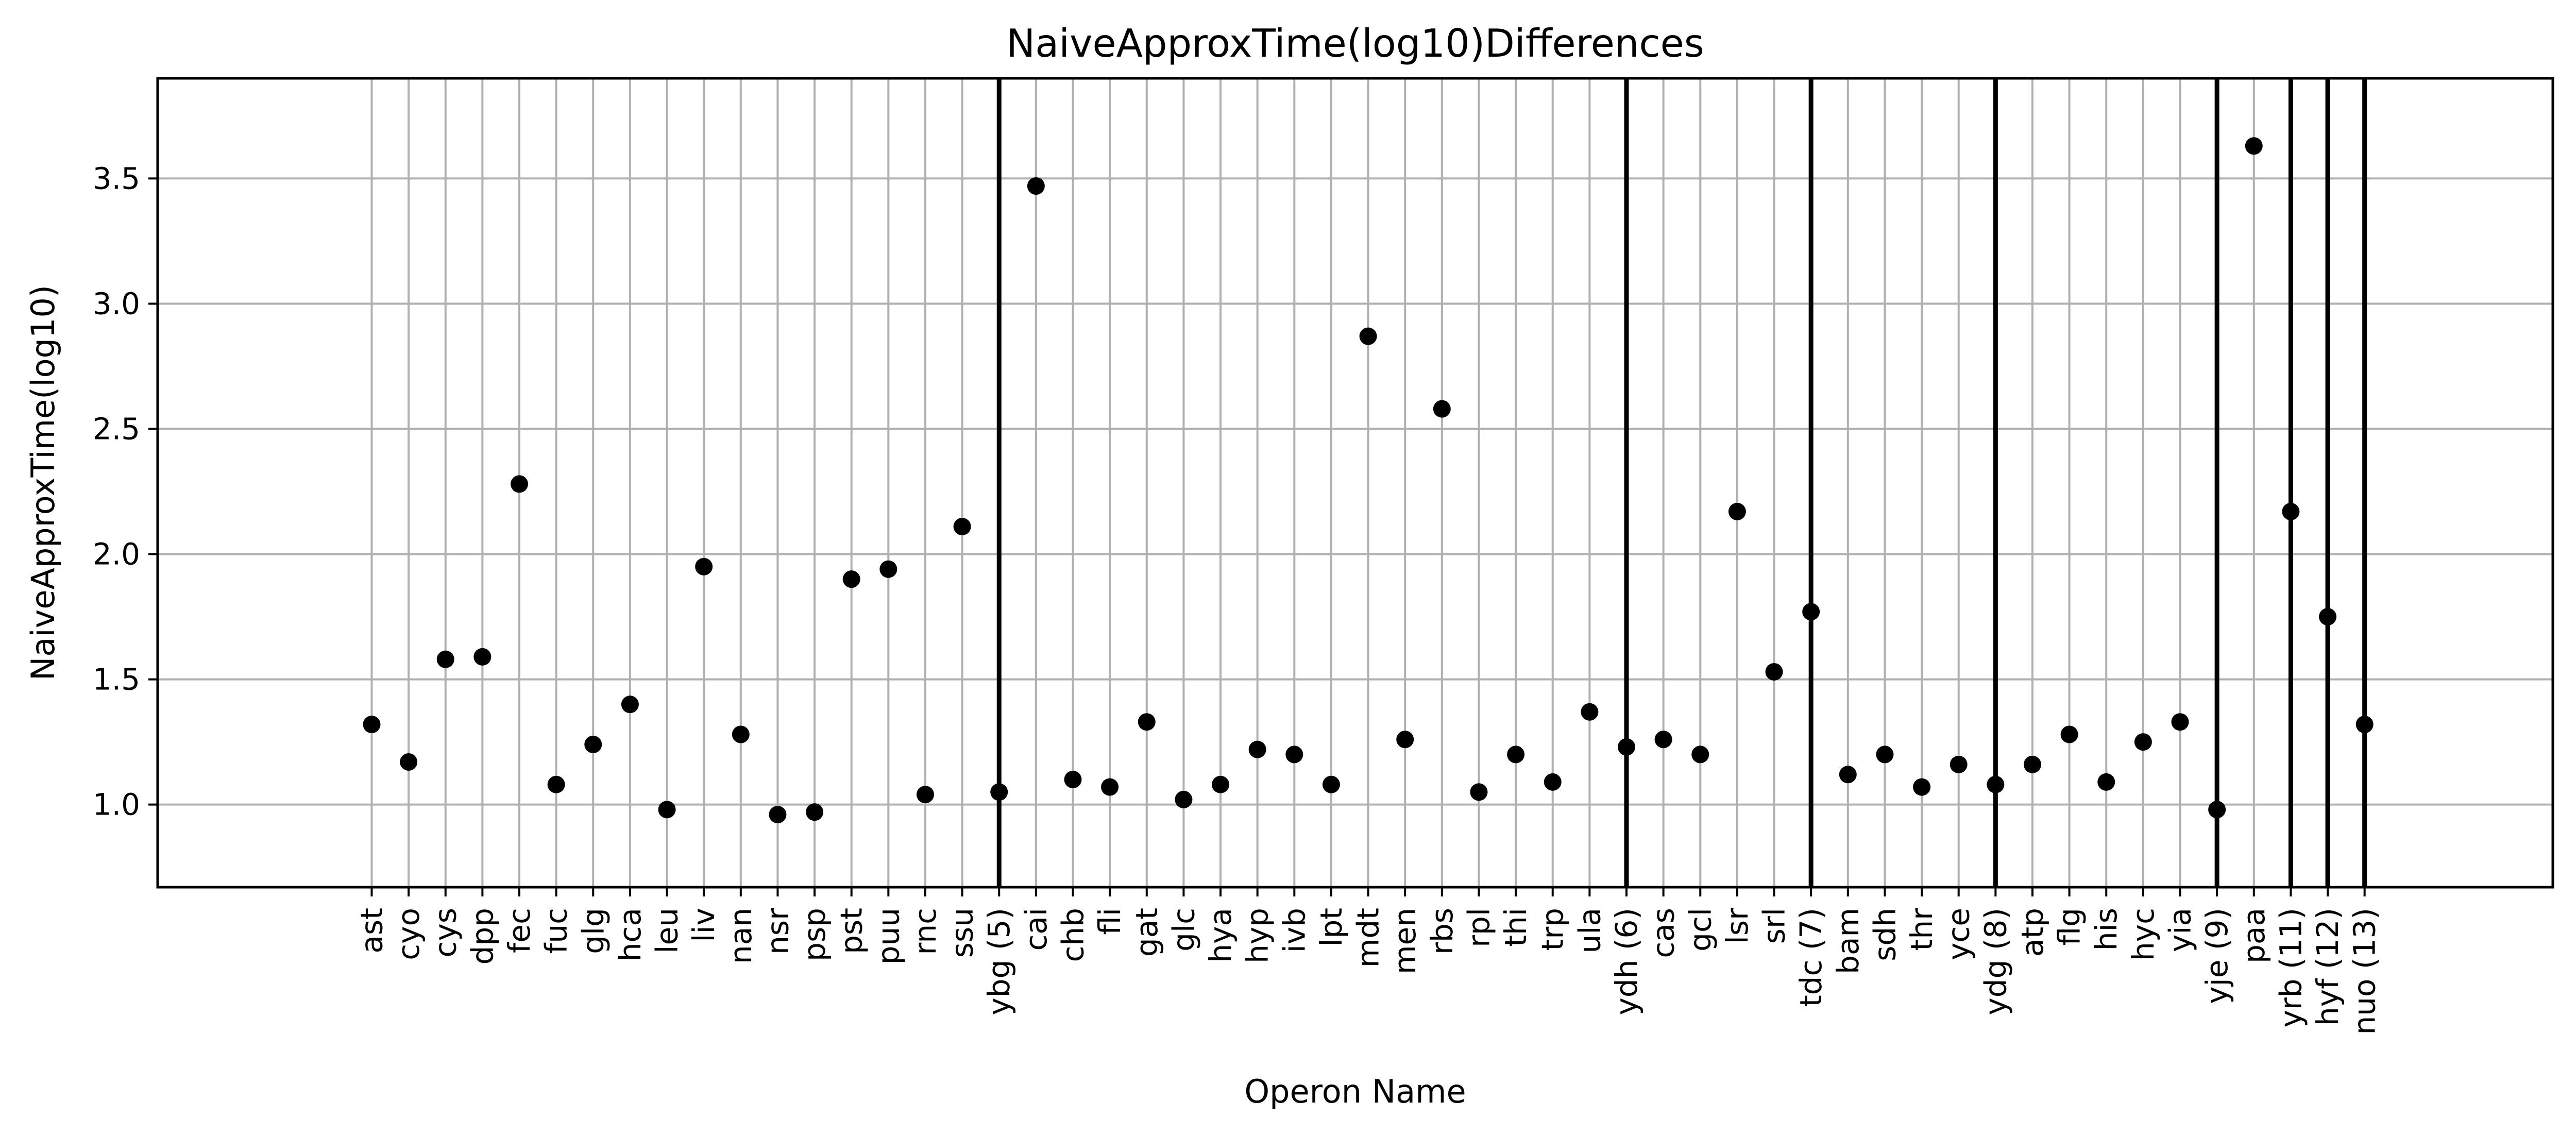  I want to click on x-axis-label: Operon Name, so click(1355, 1091).